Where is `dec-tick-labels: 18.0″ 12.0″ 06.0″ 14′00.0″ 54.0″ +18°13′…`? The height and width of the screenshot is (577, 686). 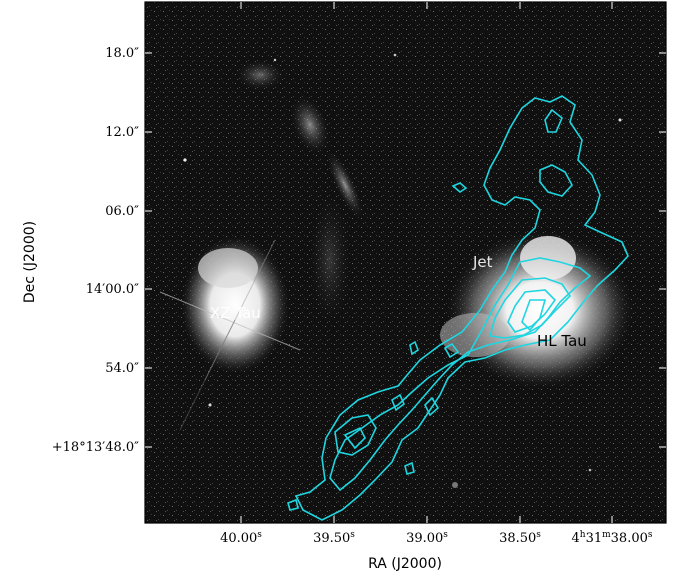
dec-tick-labels: 18.0″ 12.0″ 06.0″ 14′00.0″ 54.0″ +18°13′… is located at coordinates (95, 250).